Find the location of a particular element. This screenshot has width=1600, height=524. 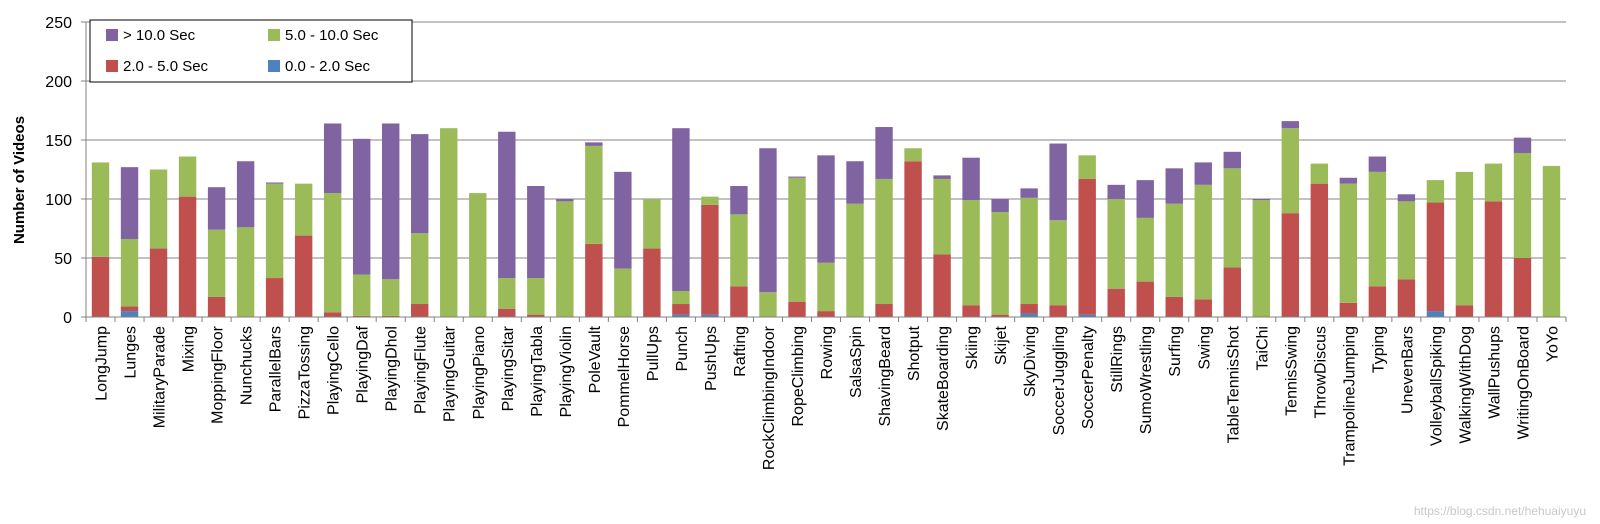

bar-segment-playingflute-s1 is located at coordinates (420, 310).